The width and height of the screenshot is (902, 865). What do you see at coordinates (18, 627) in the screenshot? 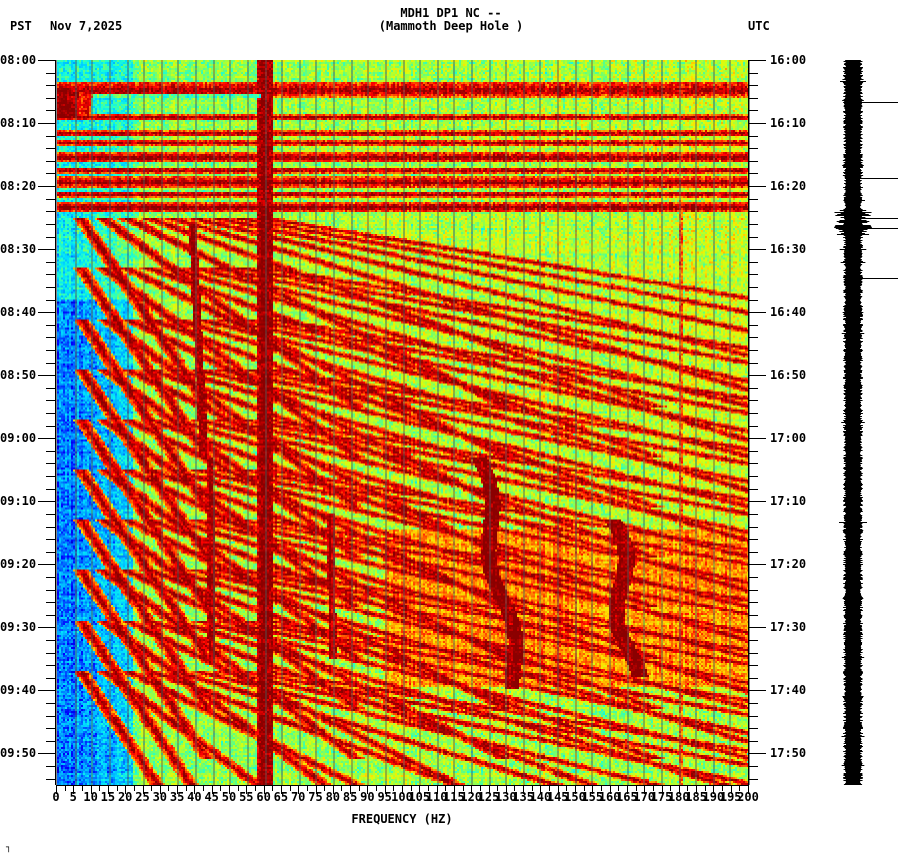
I see `time-tick-label-pst: 09:30` at bounding box center [18, 627].